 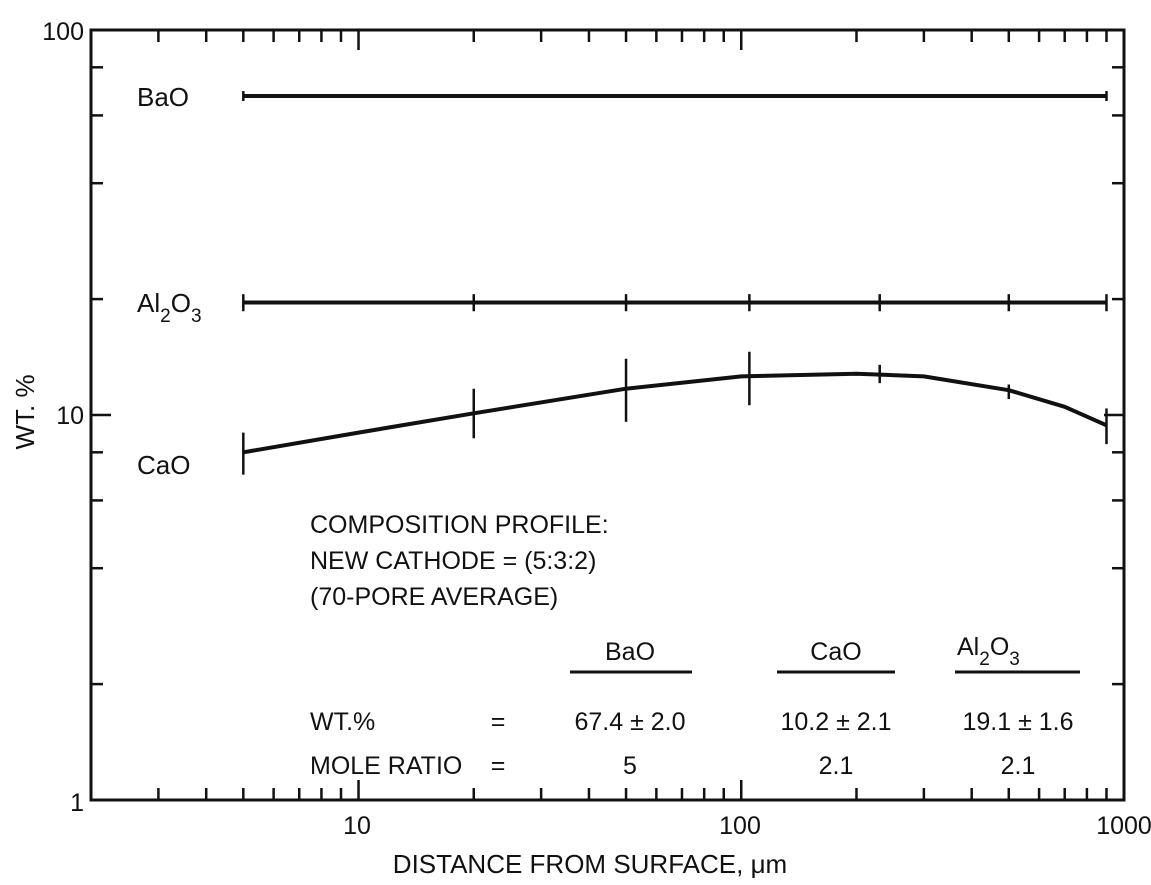 What do you see at coordinates (163, 465) in the screenshot?
I see `series-label-cao: CaO` at bounding box center [163, 465].